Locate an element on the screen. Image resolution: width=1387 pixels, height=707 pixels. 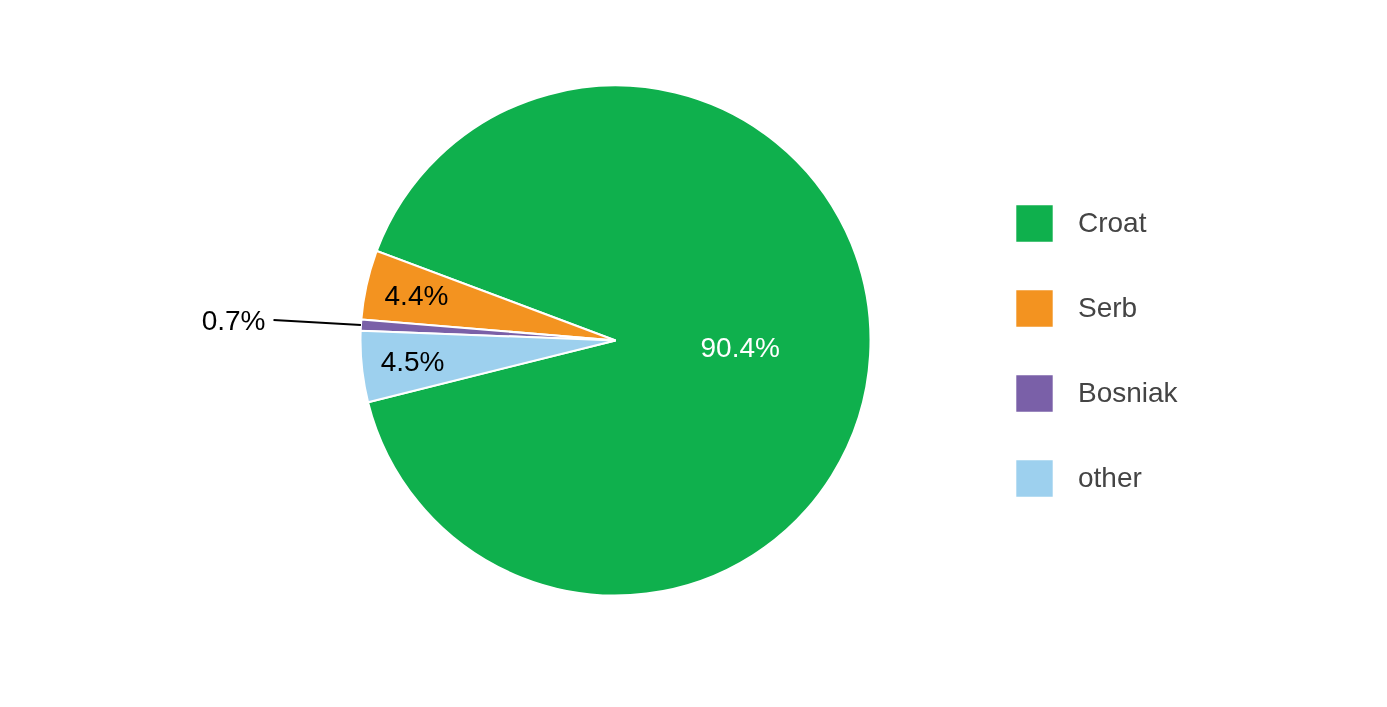
data-label: 4.4% is located at coordinates (416, 296).